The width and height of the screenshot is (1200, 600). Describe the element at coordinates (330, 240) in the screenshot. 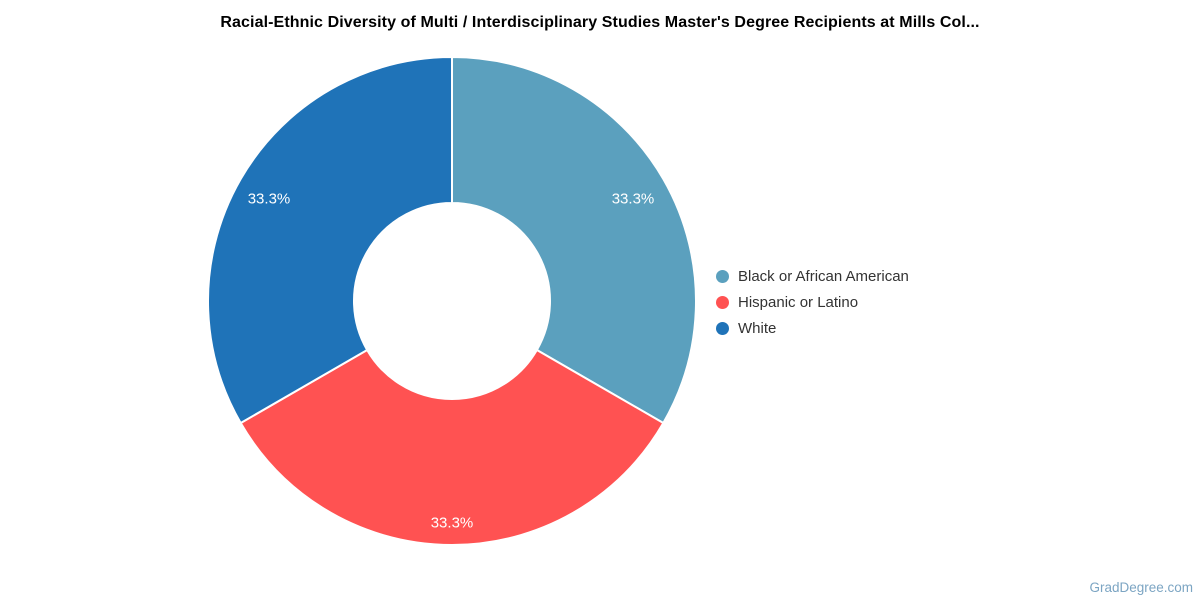

I see `pie-slice-white` at that location.